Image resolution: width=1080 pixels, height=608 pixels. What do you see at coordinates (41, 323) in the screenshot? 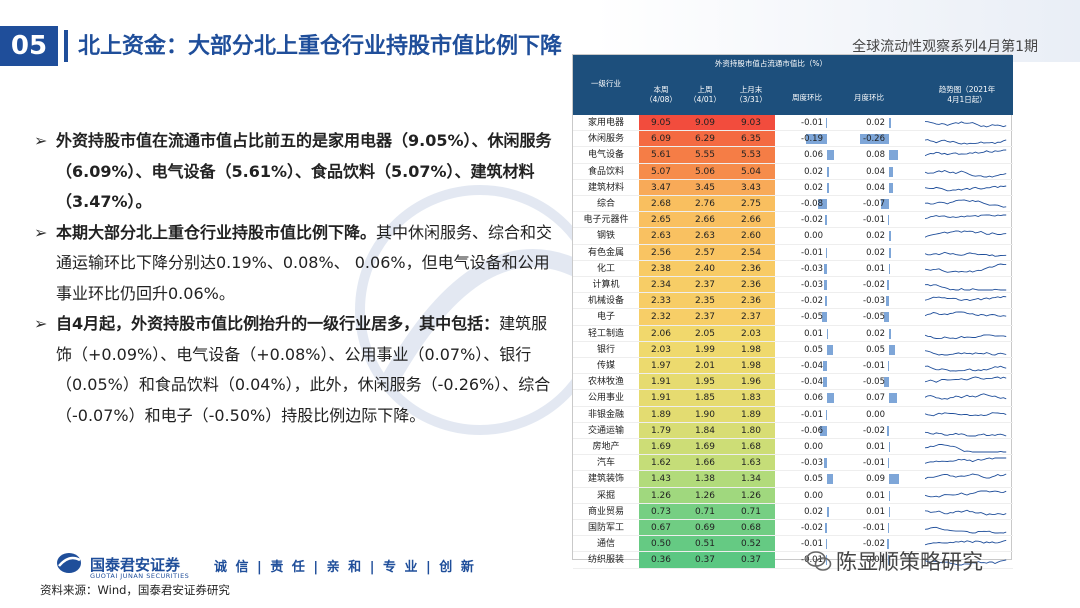
I see `arrow-icon: ➢` at bounding box center [41, 323].